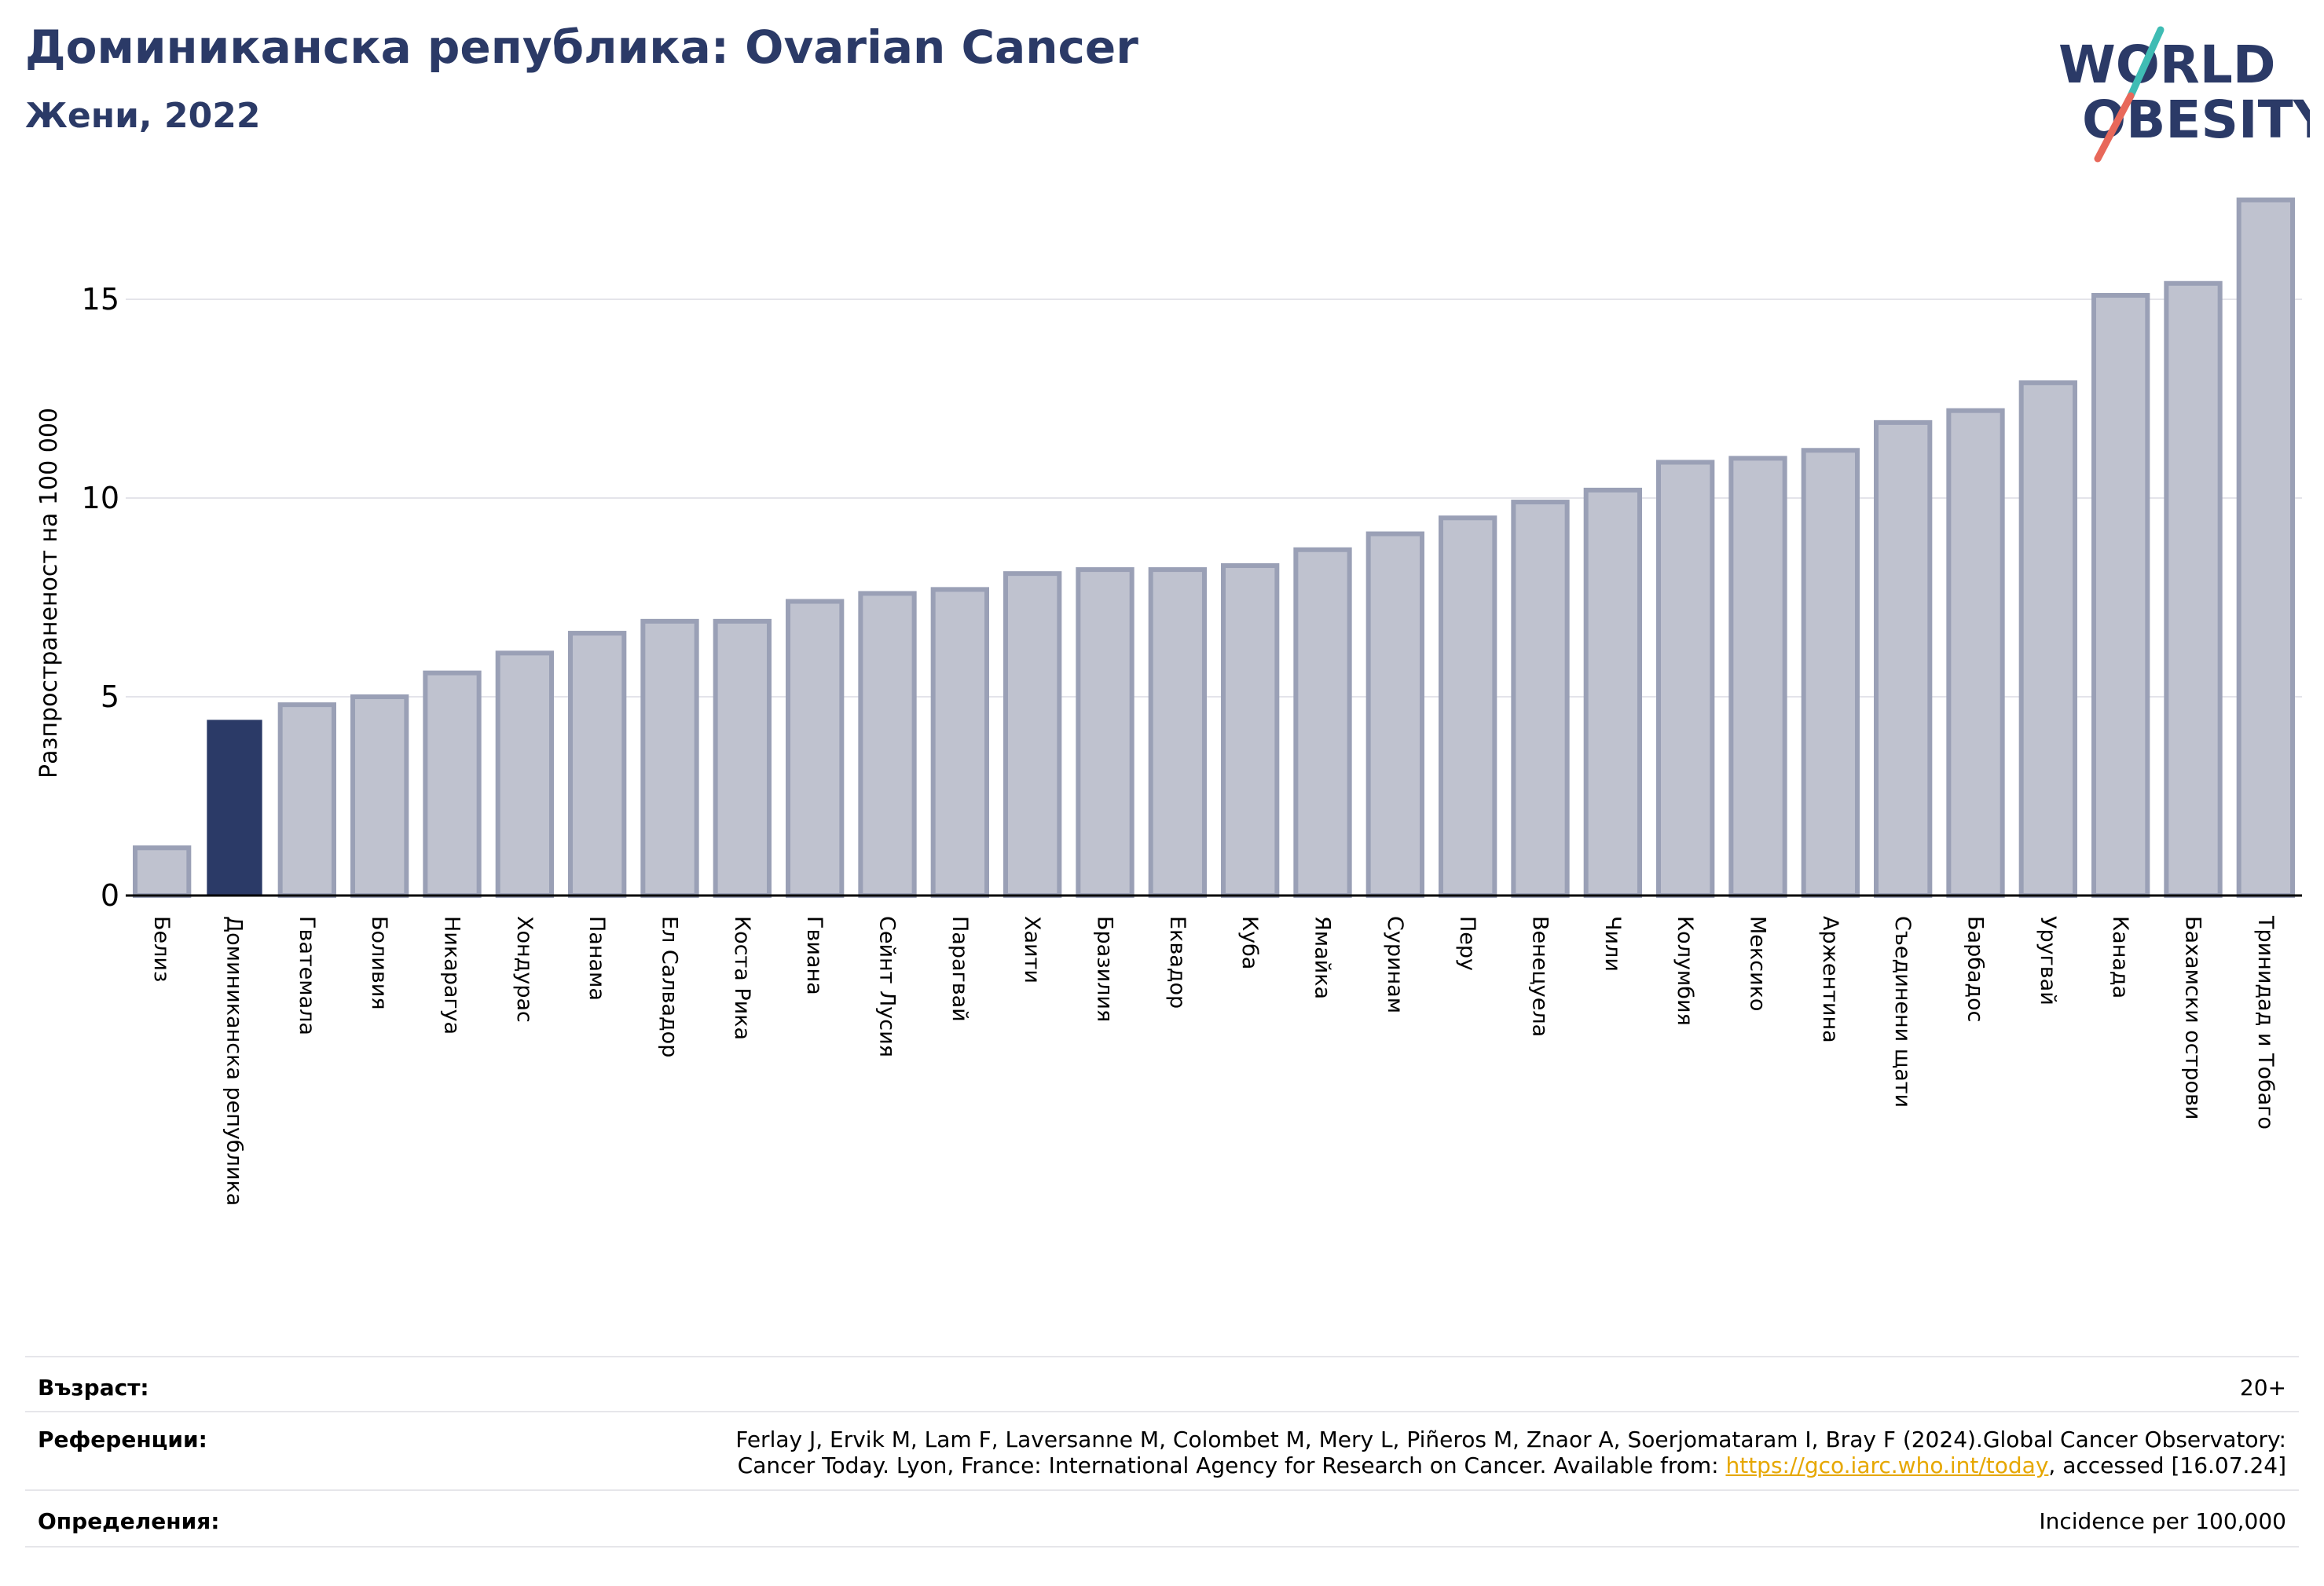 The image size is (2324, 1586). What do you see at coordinates (100, 498) in the screenshot?
I see `y-tick-label: 10` at bounding box center [100, 498].